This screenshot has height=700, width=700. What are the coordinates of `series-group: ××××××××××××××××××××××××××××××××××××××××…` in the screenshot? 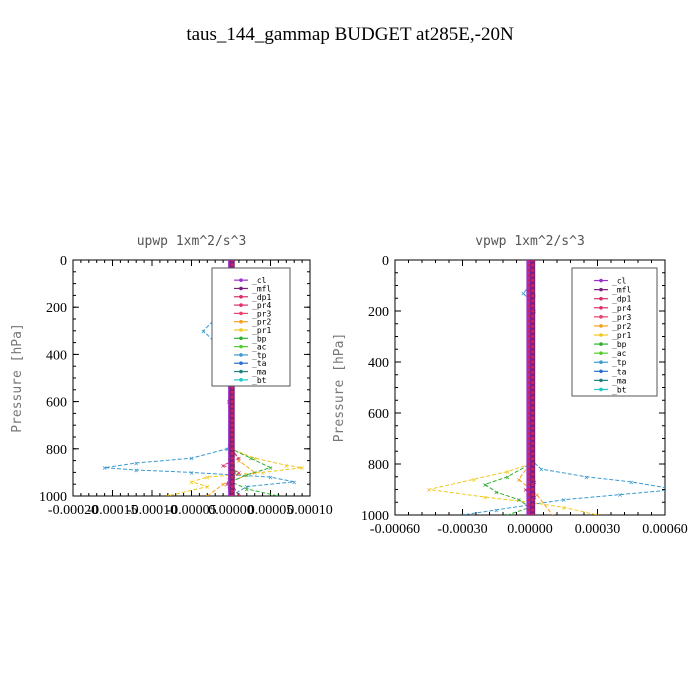 It's located at (552, 390).